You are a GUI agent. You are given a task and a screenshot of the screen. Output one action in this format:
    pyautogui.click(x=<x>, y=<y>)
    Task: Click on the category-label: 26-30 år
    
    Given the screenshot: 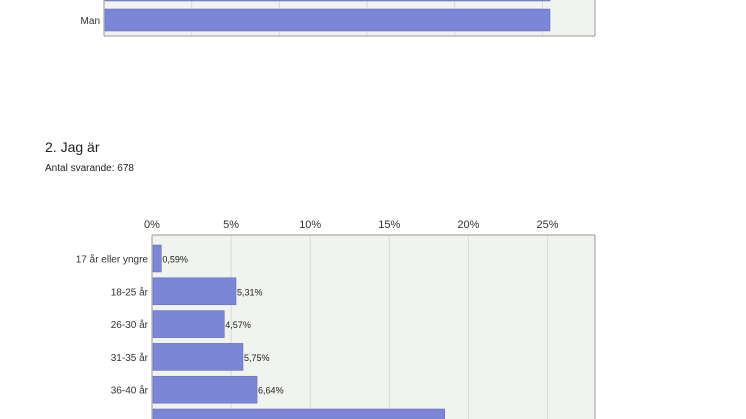 What is the action you would take?
    pyautogui.click(x=130, y=325)
    